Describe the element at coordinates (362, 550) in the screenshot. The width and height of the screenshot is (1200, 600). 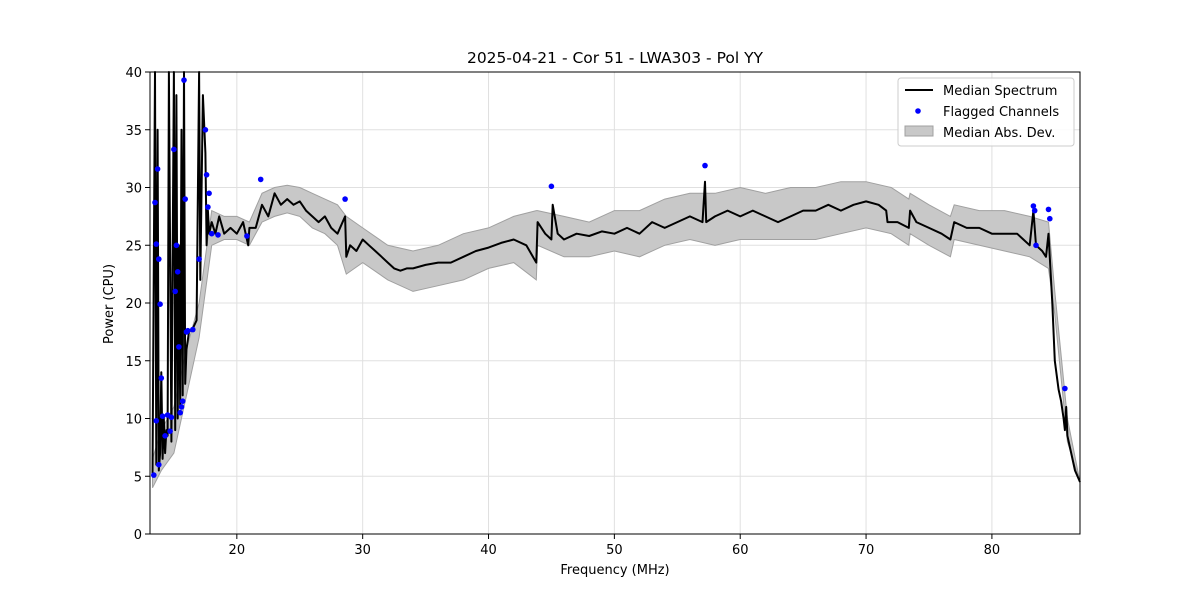
I see `x-tick-label: 30` at that location.